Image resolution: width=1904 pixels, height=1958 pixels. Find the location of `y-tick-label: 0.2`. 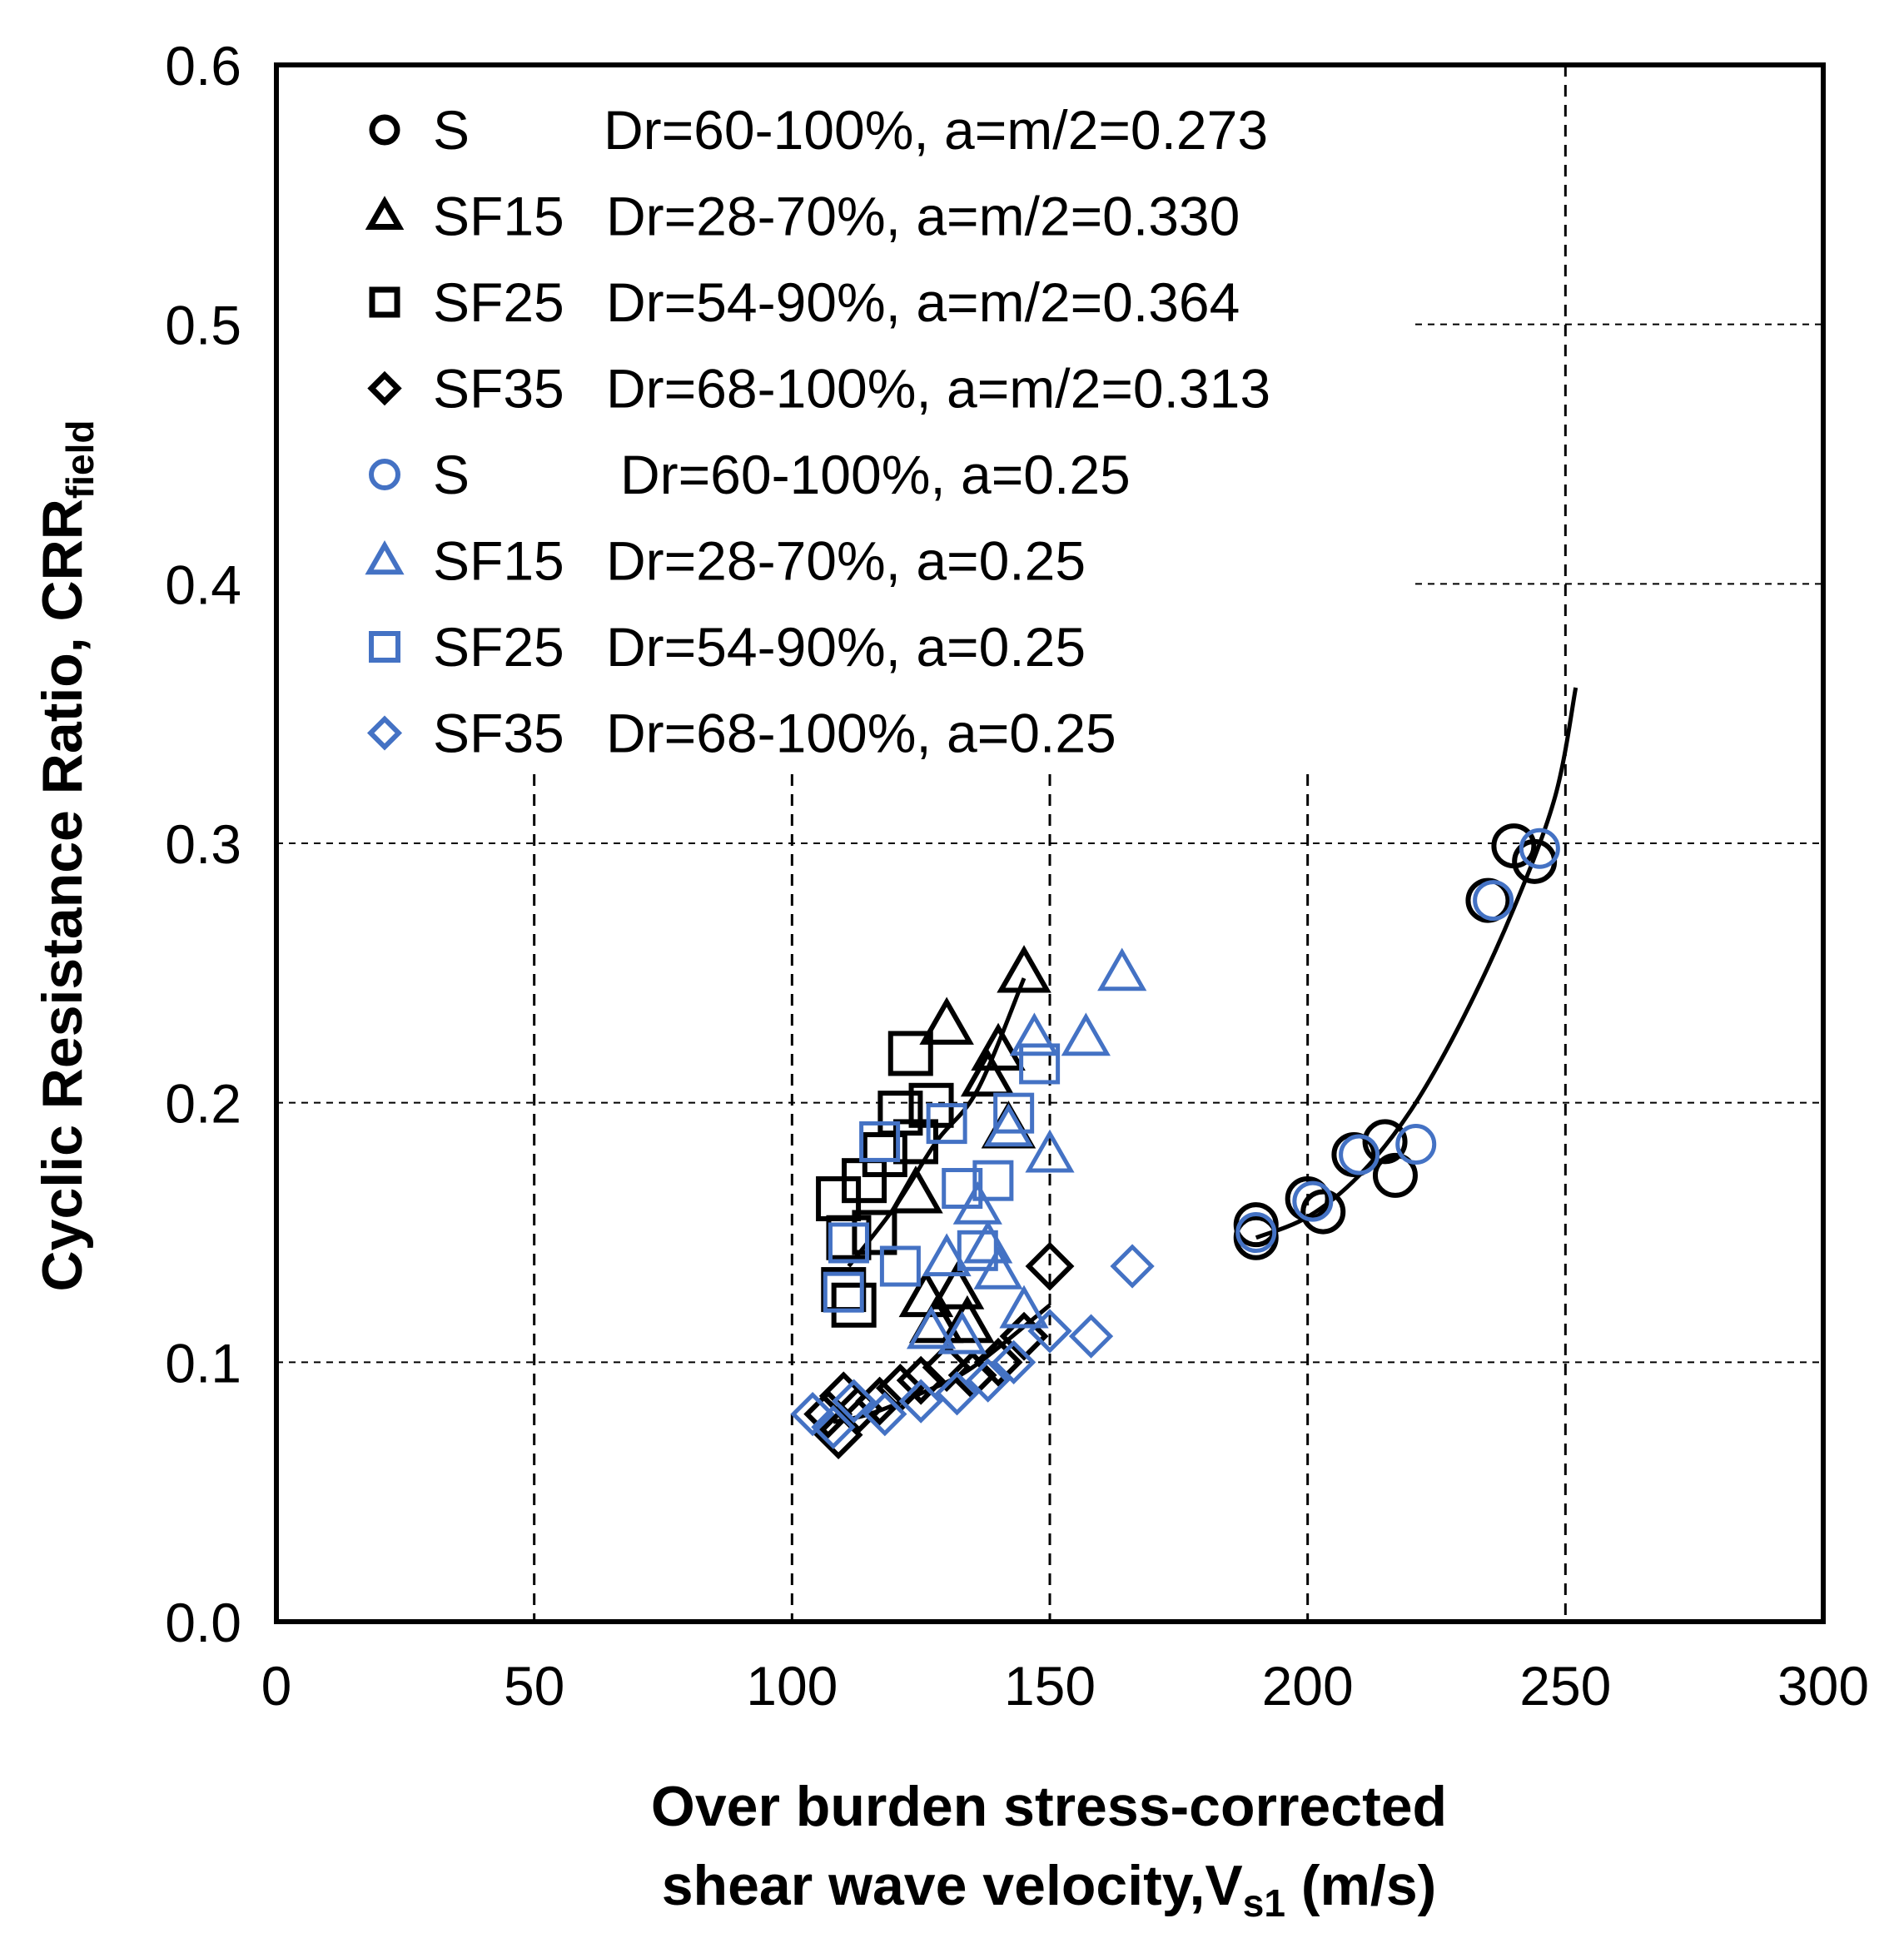

y-tick-label: 0.2 is located at coordinates (203, 1104).